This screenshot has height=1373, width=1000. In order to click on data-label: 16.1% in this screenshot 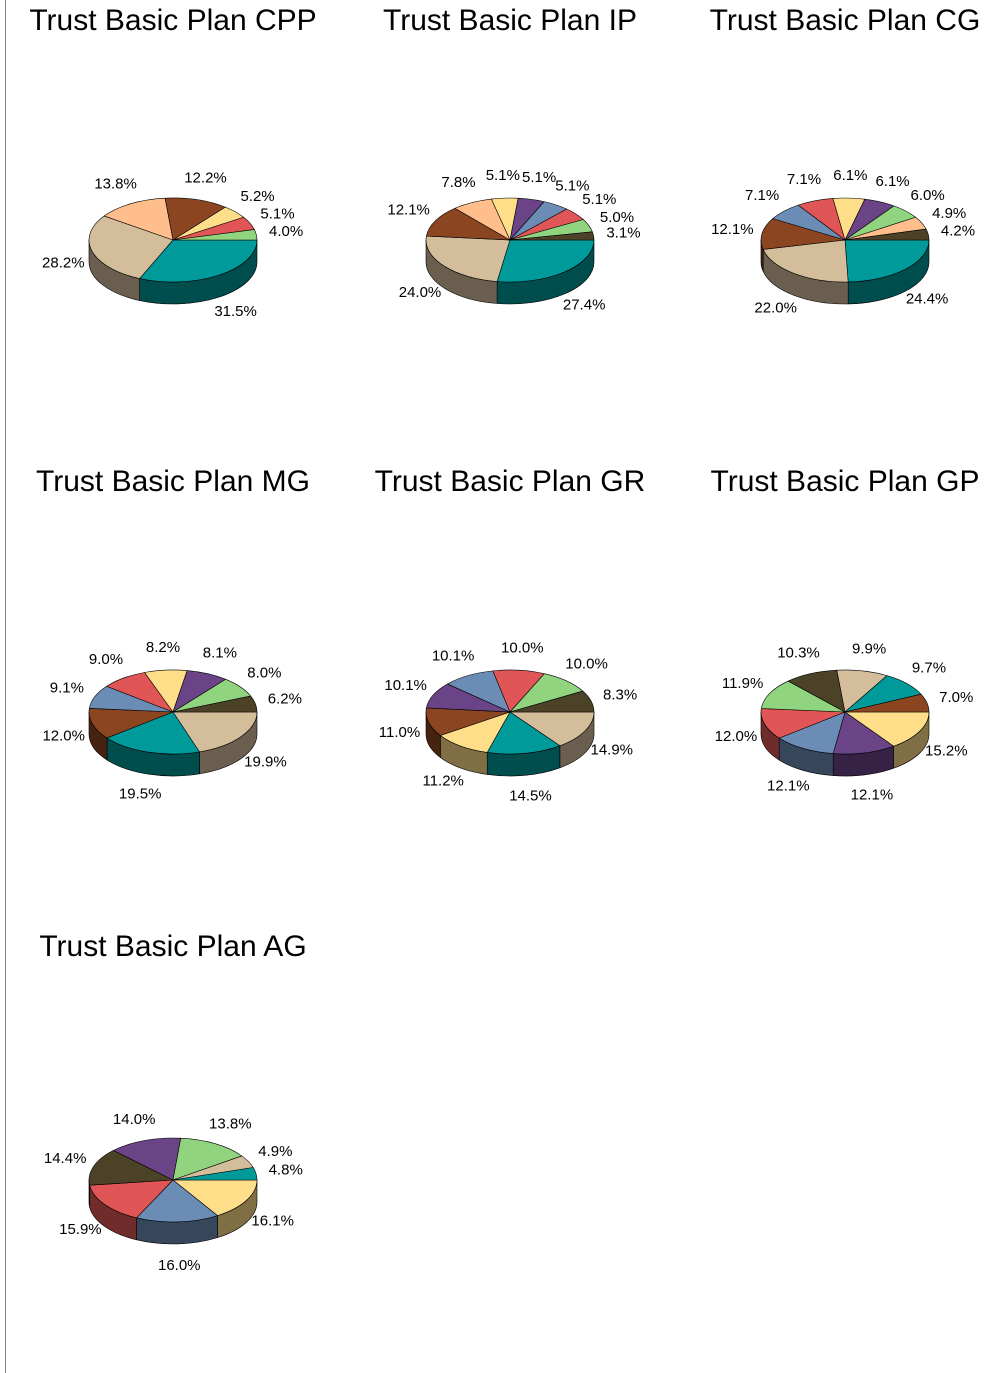, I will do `click(272, 1221)`.